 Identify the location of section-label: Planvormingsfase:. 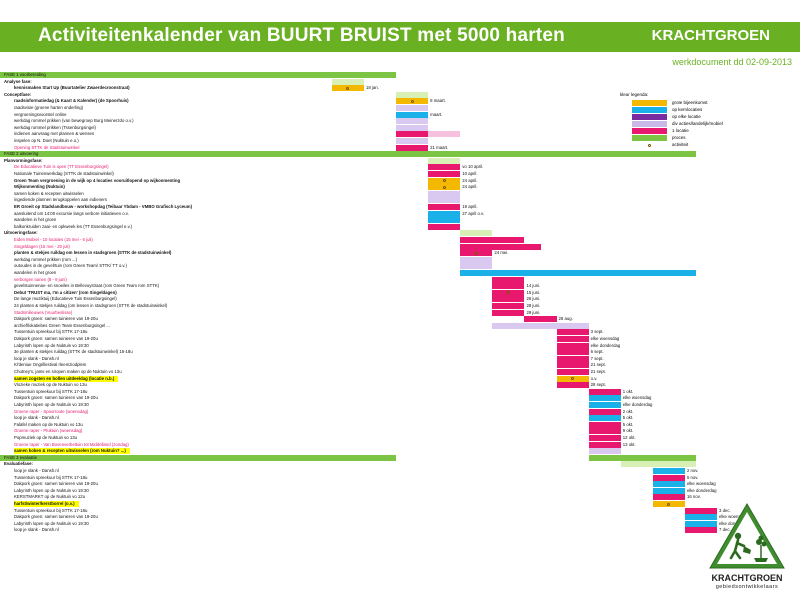
(23, 160).